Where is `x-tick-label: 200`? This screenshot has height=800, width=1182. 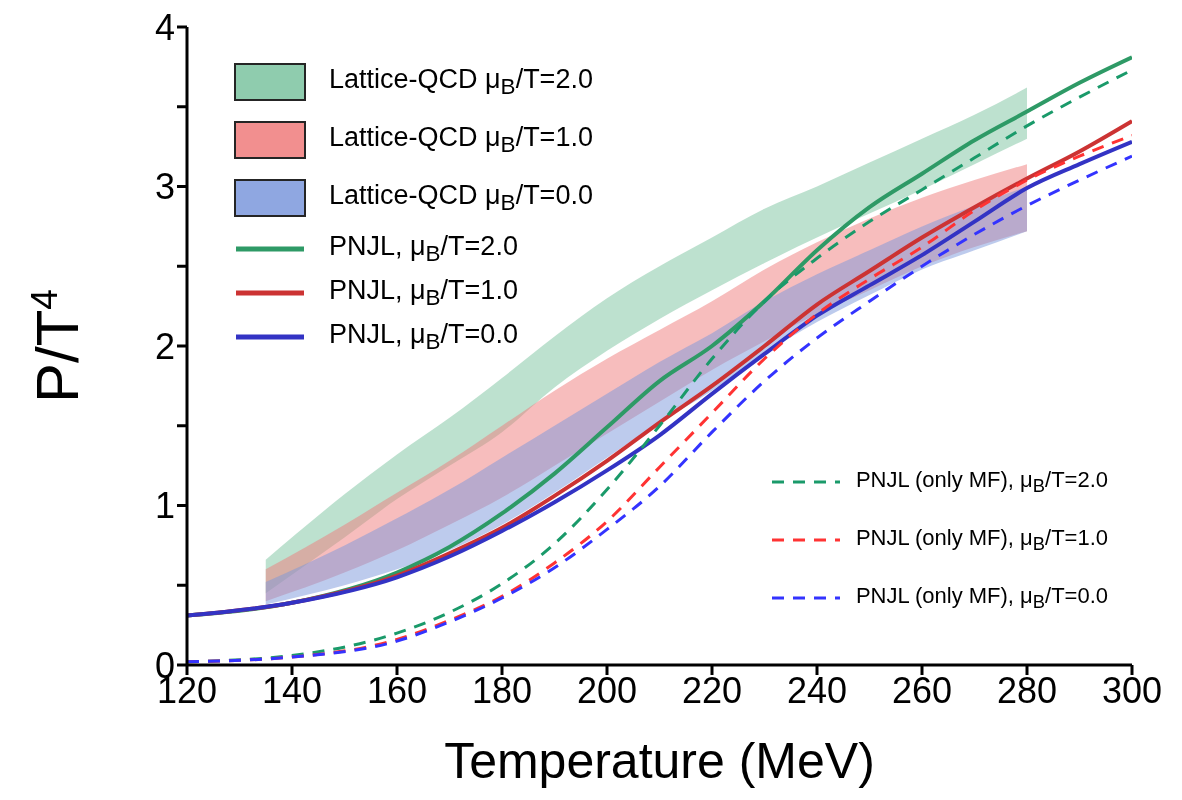
x-tick-label: 200 is located at coordinates (607, 690).